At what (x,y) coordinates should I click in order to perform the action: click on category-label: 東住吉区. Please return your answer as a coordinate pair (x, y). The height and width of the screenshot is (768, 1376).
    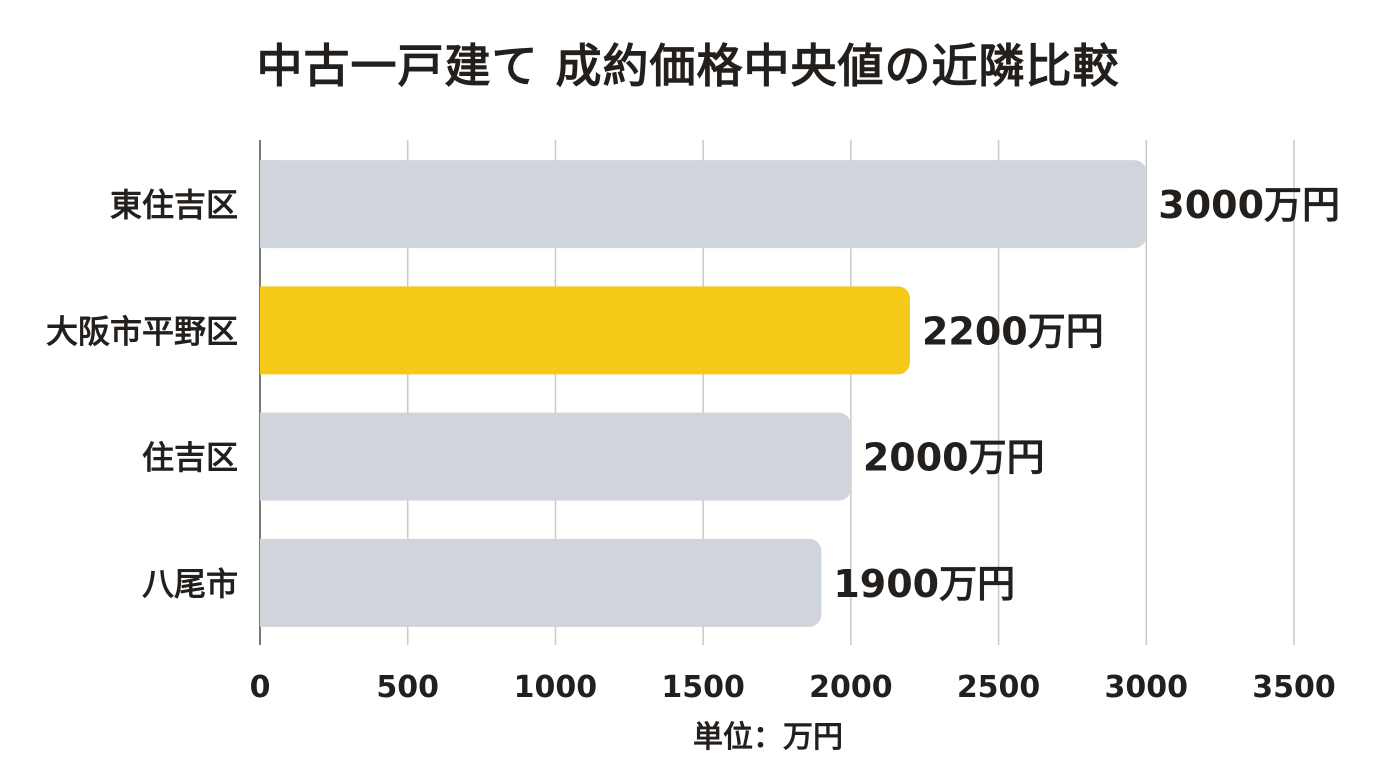
    Looking at the image, I should click on (174, 205).